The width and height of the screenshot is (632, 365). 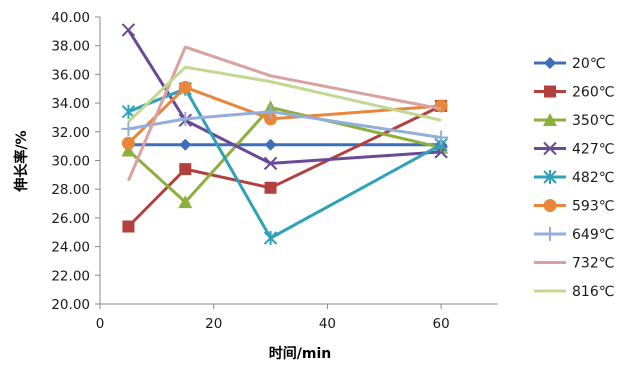 I want to click on y-tick-label: 30.00, so click(x=70, y=162).